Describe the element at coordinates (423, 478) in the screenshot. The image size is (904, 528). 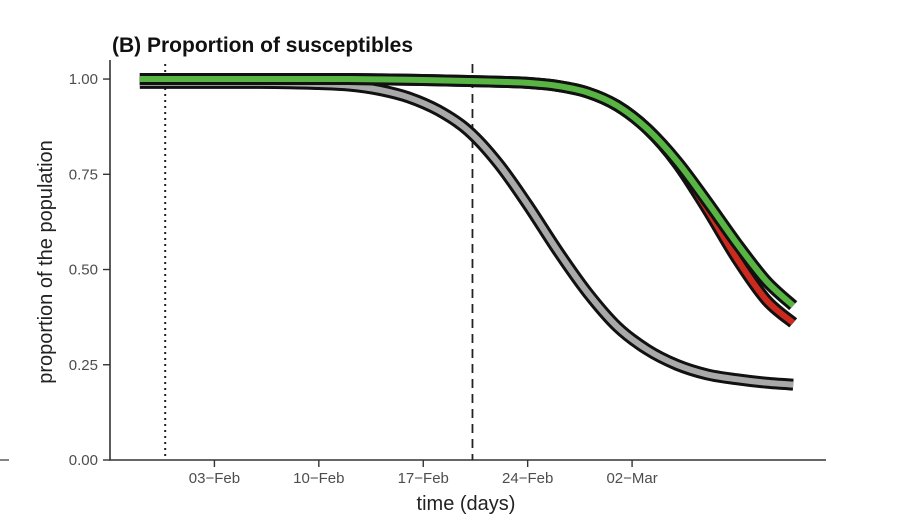
I see `x-tick-label: 17−Feb` at that location.